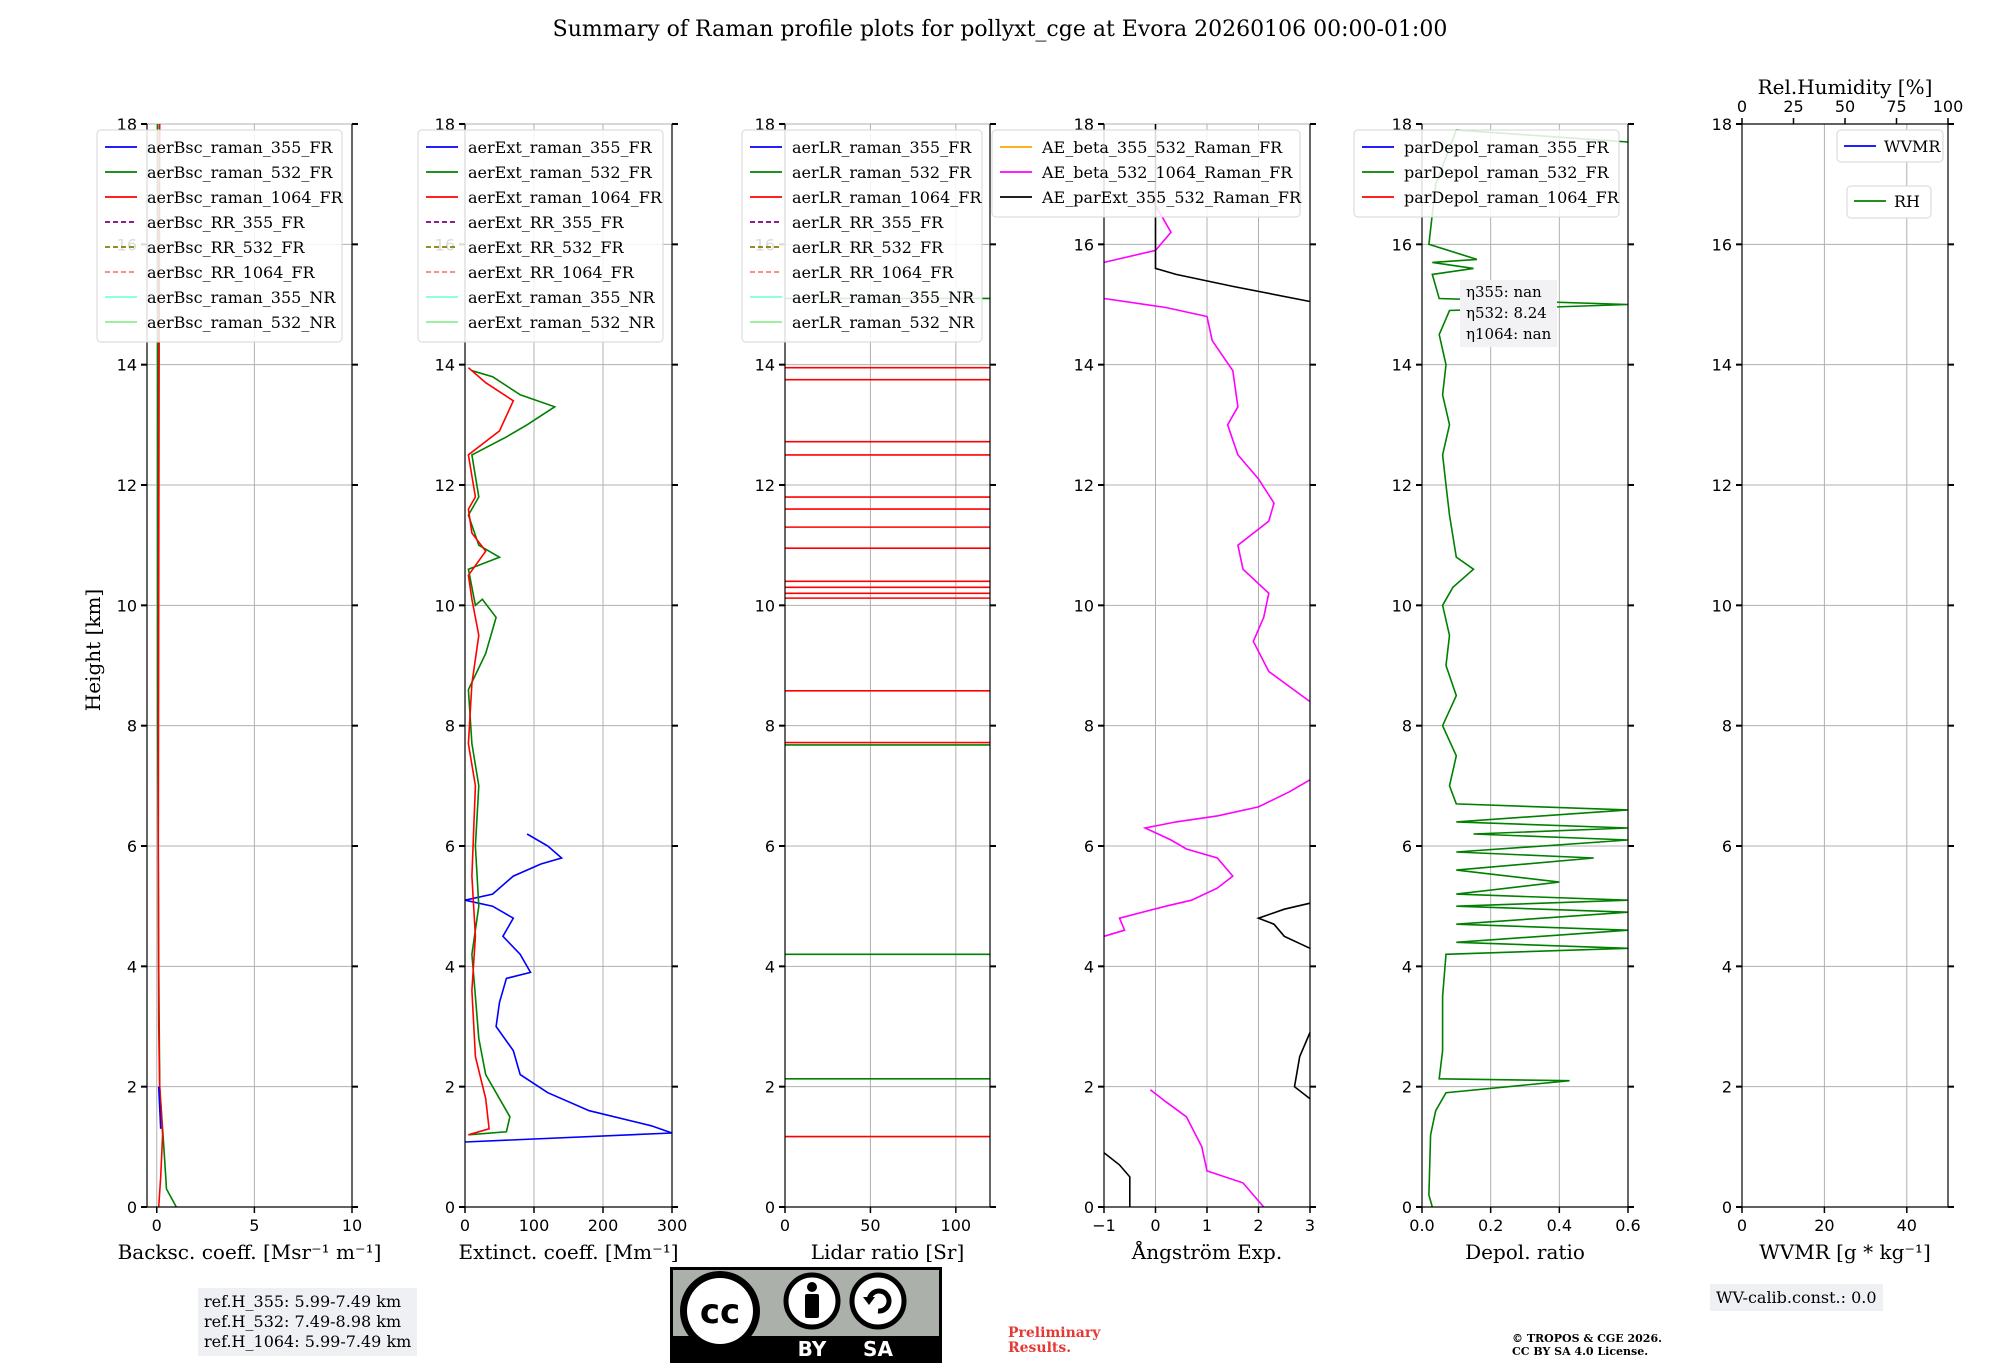  I want to click on x-axis-label: Lidar ratio [Sr], so click(888, 1252).